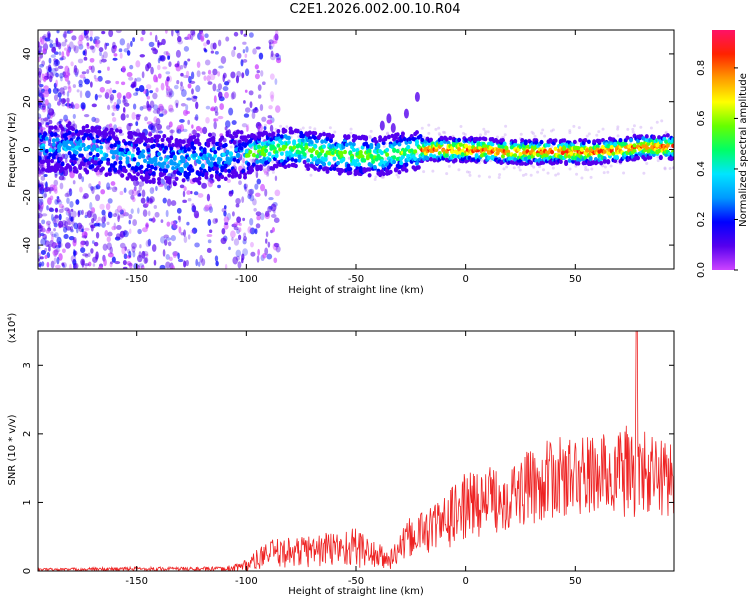 This screenshot has width=750, height=600. What do you see at coordinates (465, 279) in the screenshot?
I see `spectrogram-xtick-label: 0` at bounding box center [465, 279].